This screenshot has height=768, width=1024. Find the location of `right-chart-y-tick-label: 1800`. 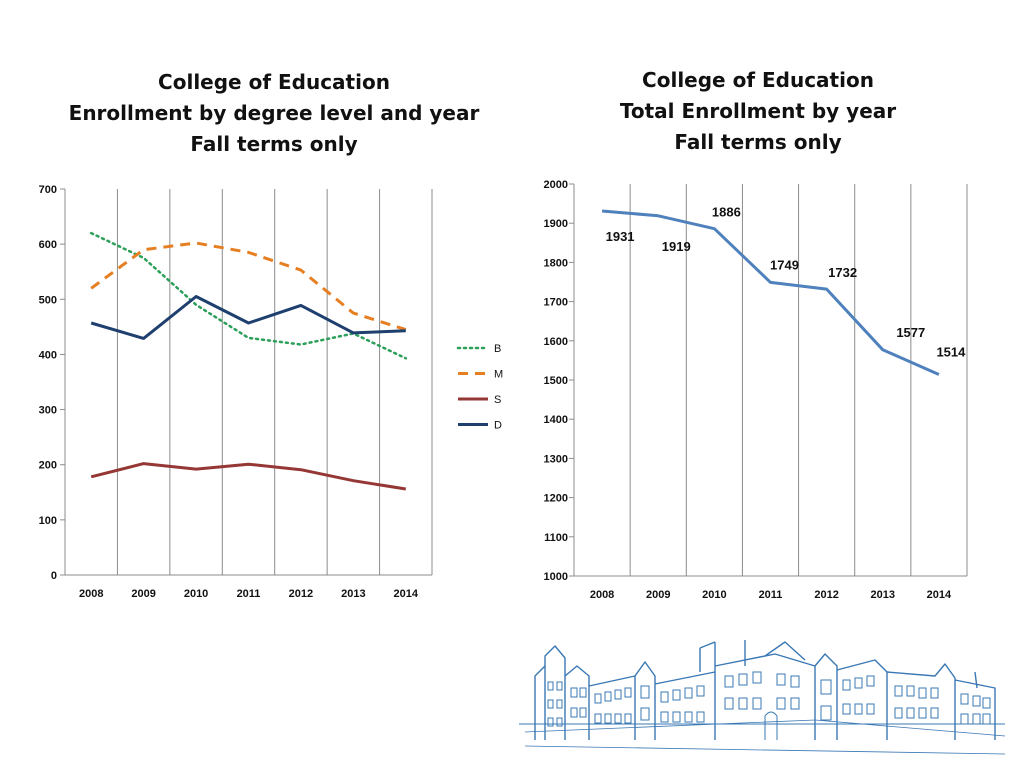

right-chart-y-tick-label: 1800 is located at coordinates (556, 263).